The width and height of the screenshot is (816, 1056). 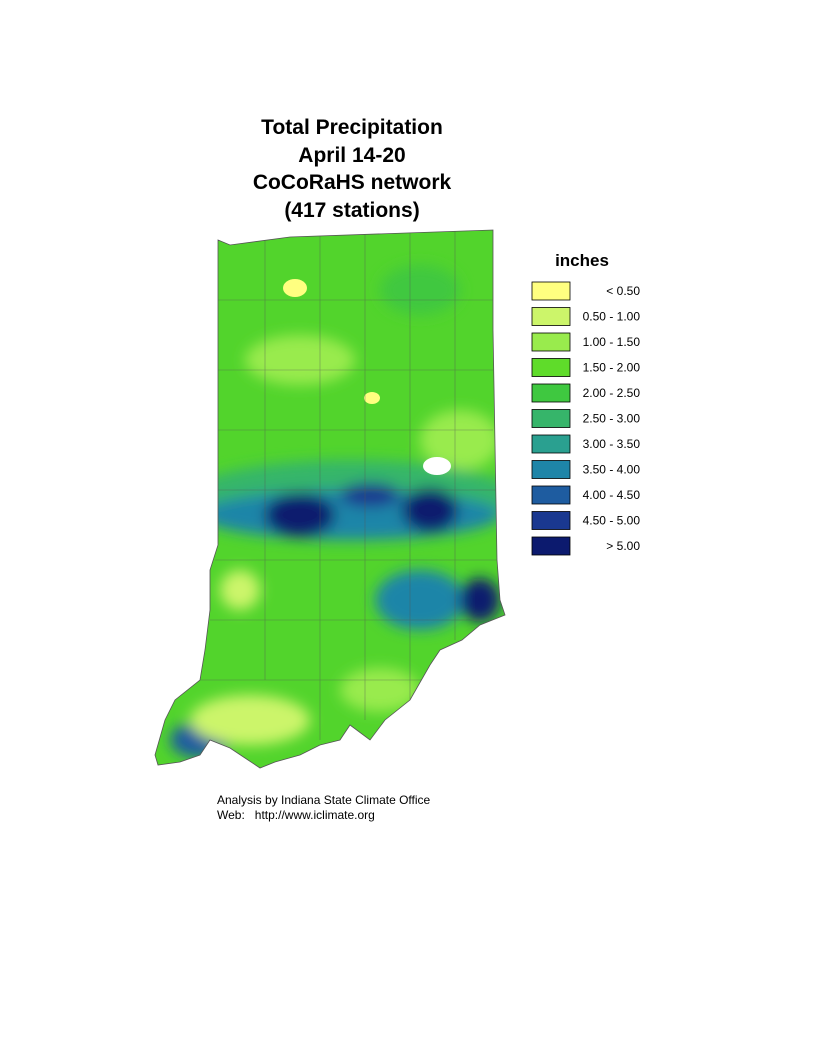 I want to click on legend-label: 2.50 - 3.00, so click(x=612, y=419).